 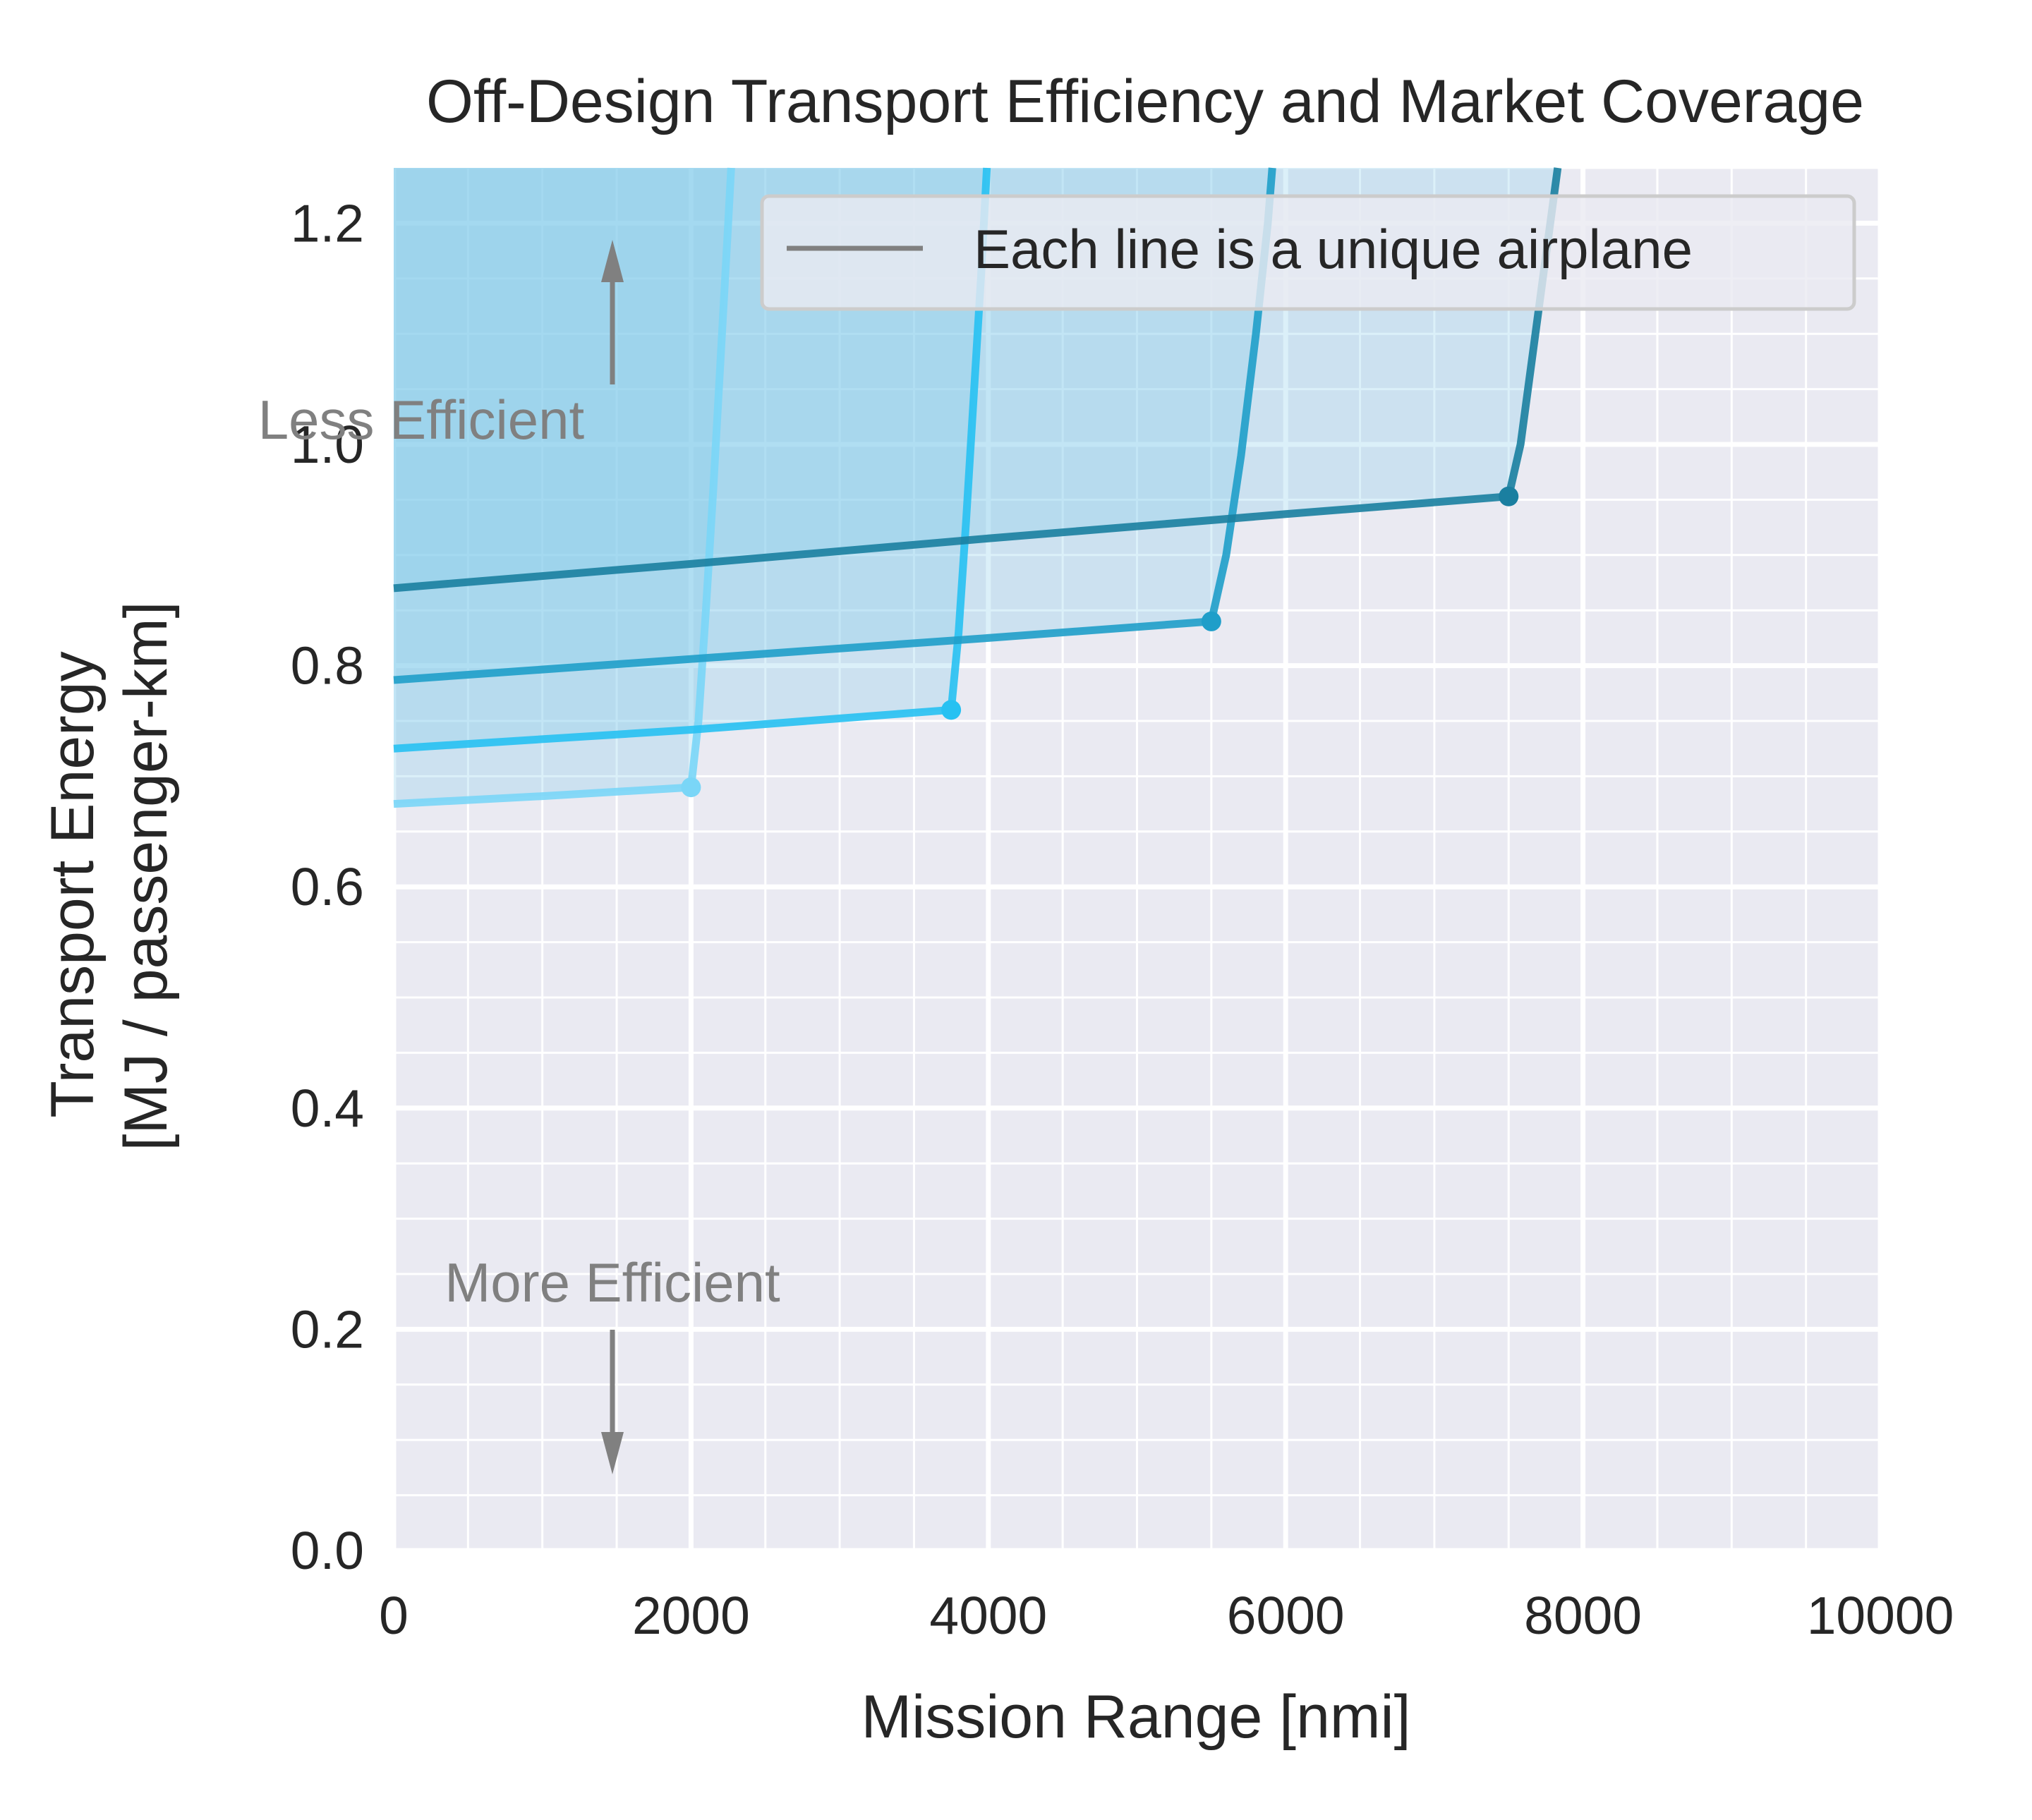 What do you see at coordinates (73, 884) in the screenshot?
I see `y-axis-label-line-1: Transport Energy` at bounding box center [73, 884].